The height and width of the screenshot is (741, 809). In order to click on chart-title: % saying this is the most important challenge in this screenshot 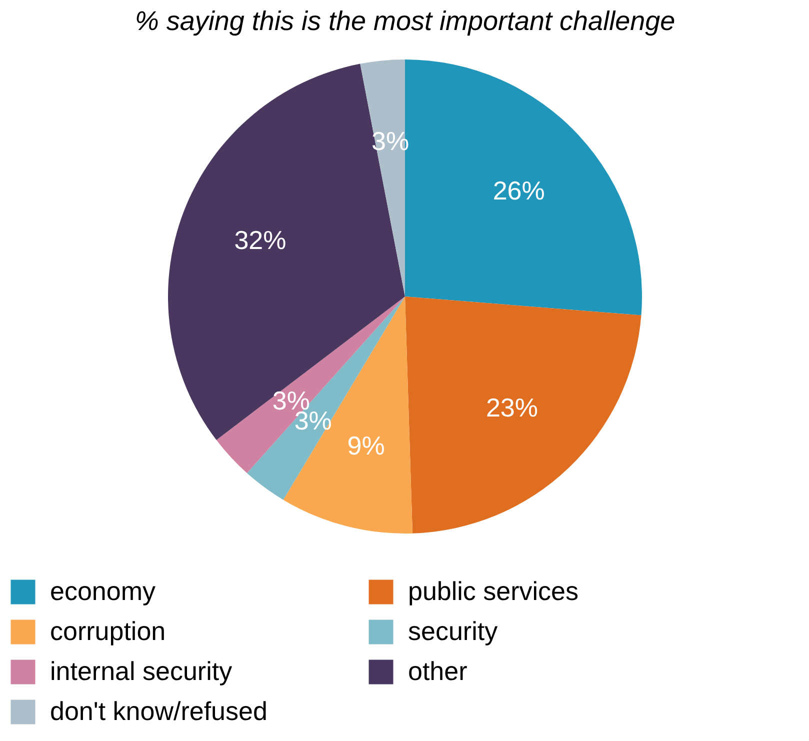, I will do `click(405, 21)`.